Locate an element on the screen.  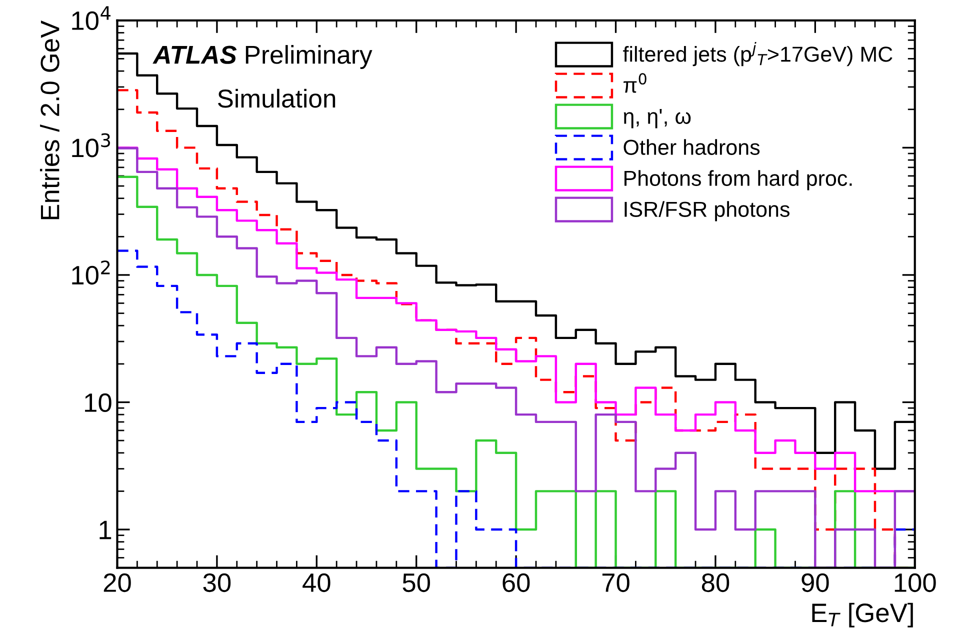
legend-label: Other hadrons is located at coordinates (692, 147).